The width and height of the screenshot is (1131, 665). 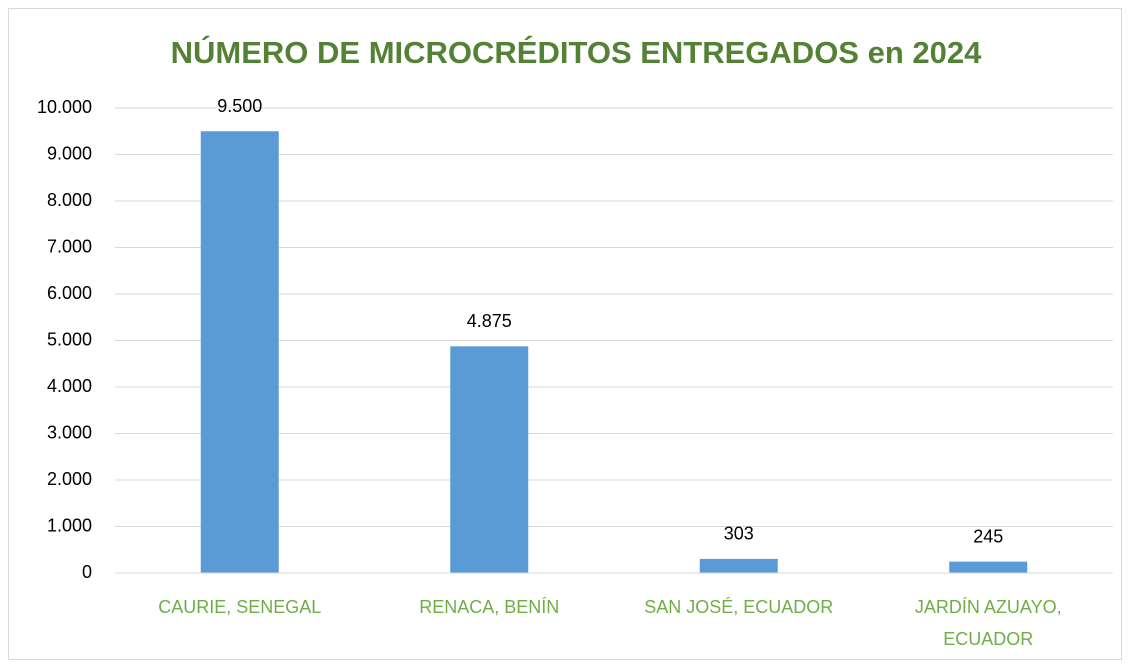 What do you see at coordinates (988, 623) in the screenshot?
I see `x-tick-label: JARDÍN AZUAYO, ECUADOR` at bounding box center [988, 623].